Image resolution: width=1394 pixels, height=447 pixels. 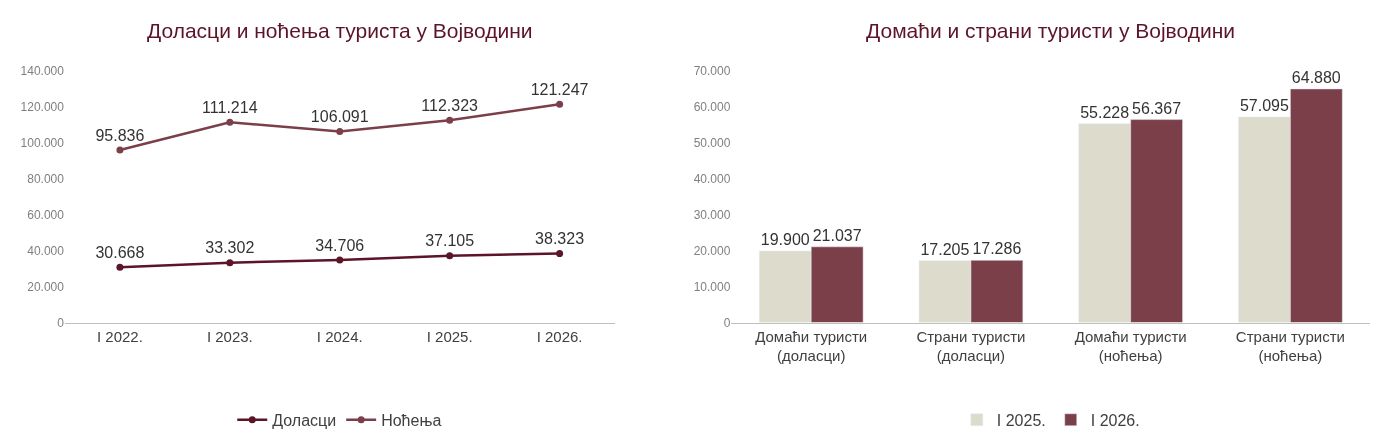 What do you see at coordinates (42, 106) in the screenshot?
I see `y-tick-label: 120.000` at bounding box center [42, 106].